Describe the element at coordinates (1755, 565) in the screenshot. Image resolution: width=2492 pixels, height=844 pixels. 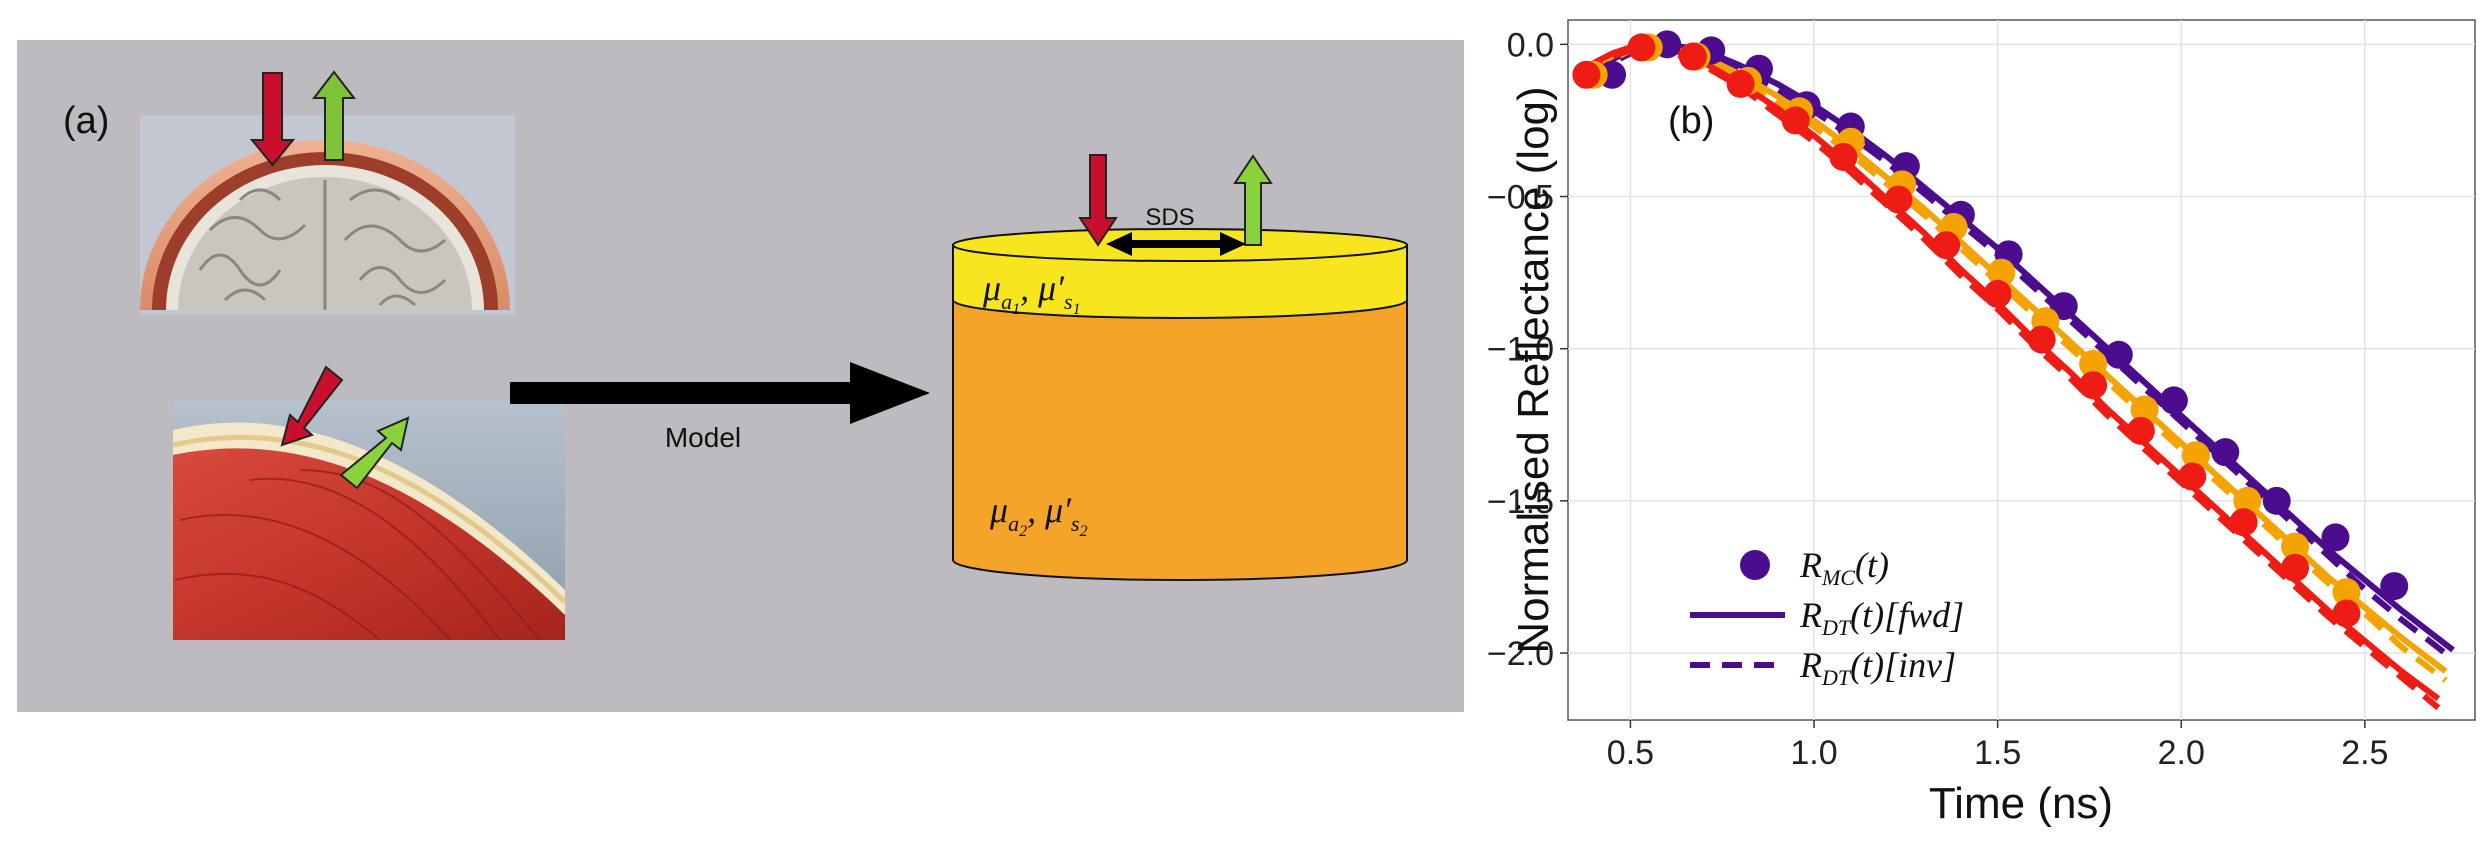
I see `legend-marker` at that location.